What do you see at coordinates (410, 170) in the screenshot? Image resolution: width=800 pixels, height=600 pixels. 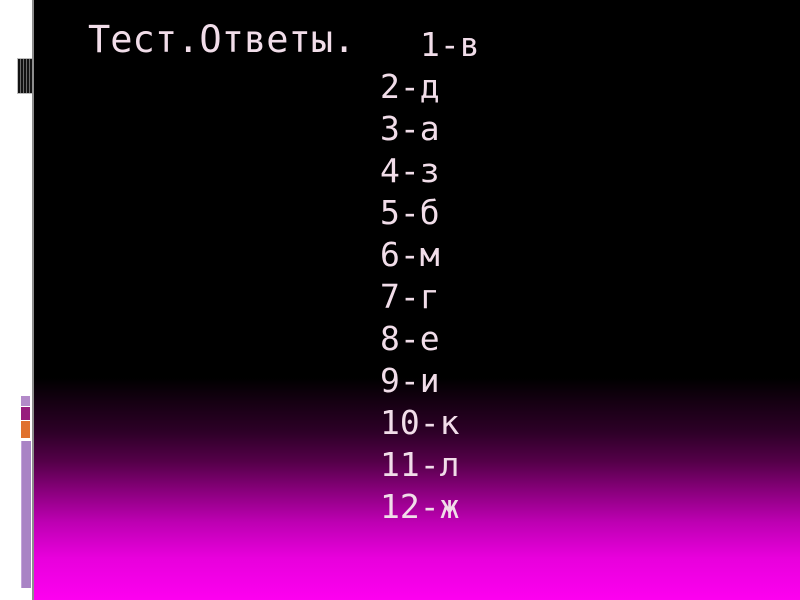 I see `answer-item: 4-з` at bounding box center [410, 170].